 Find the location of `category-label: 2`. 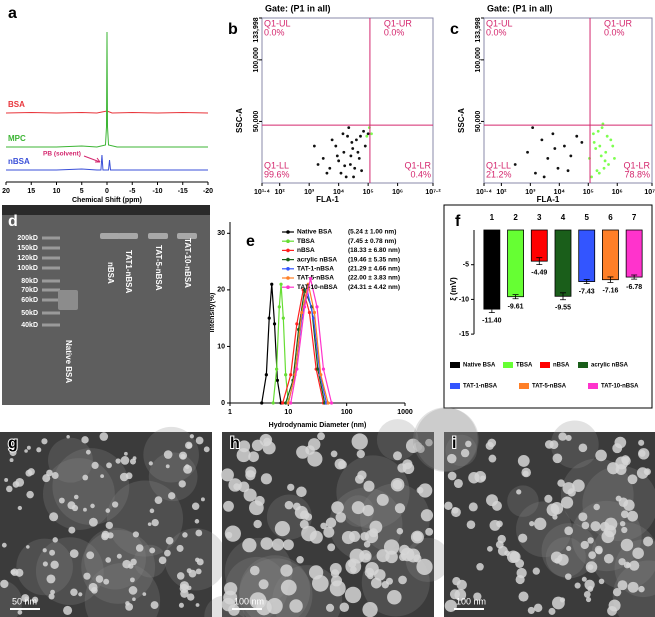

category-label: 2 is located at coordinates (515, 217).